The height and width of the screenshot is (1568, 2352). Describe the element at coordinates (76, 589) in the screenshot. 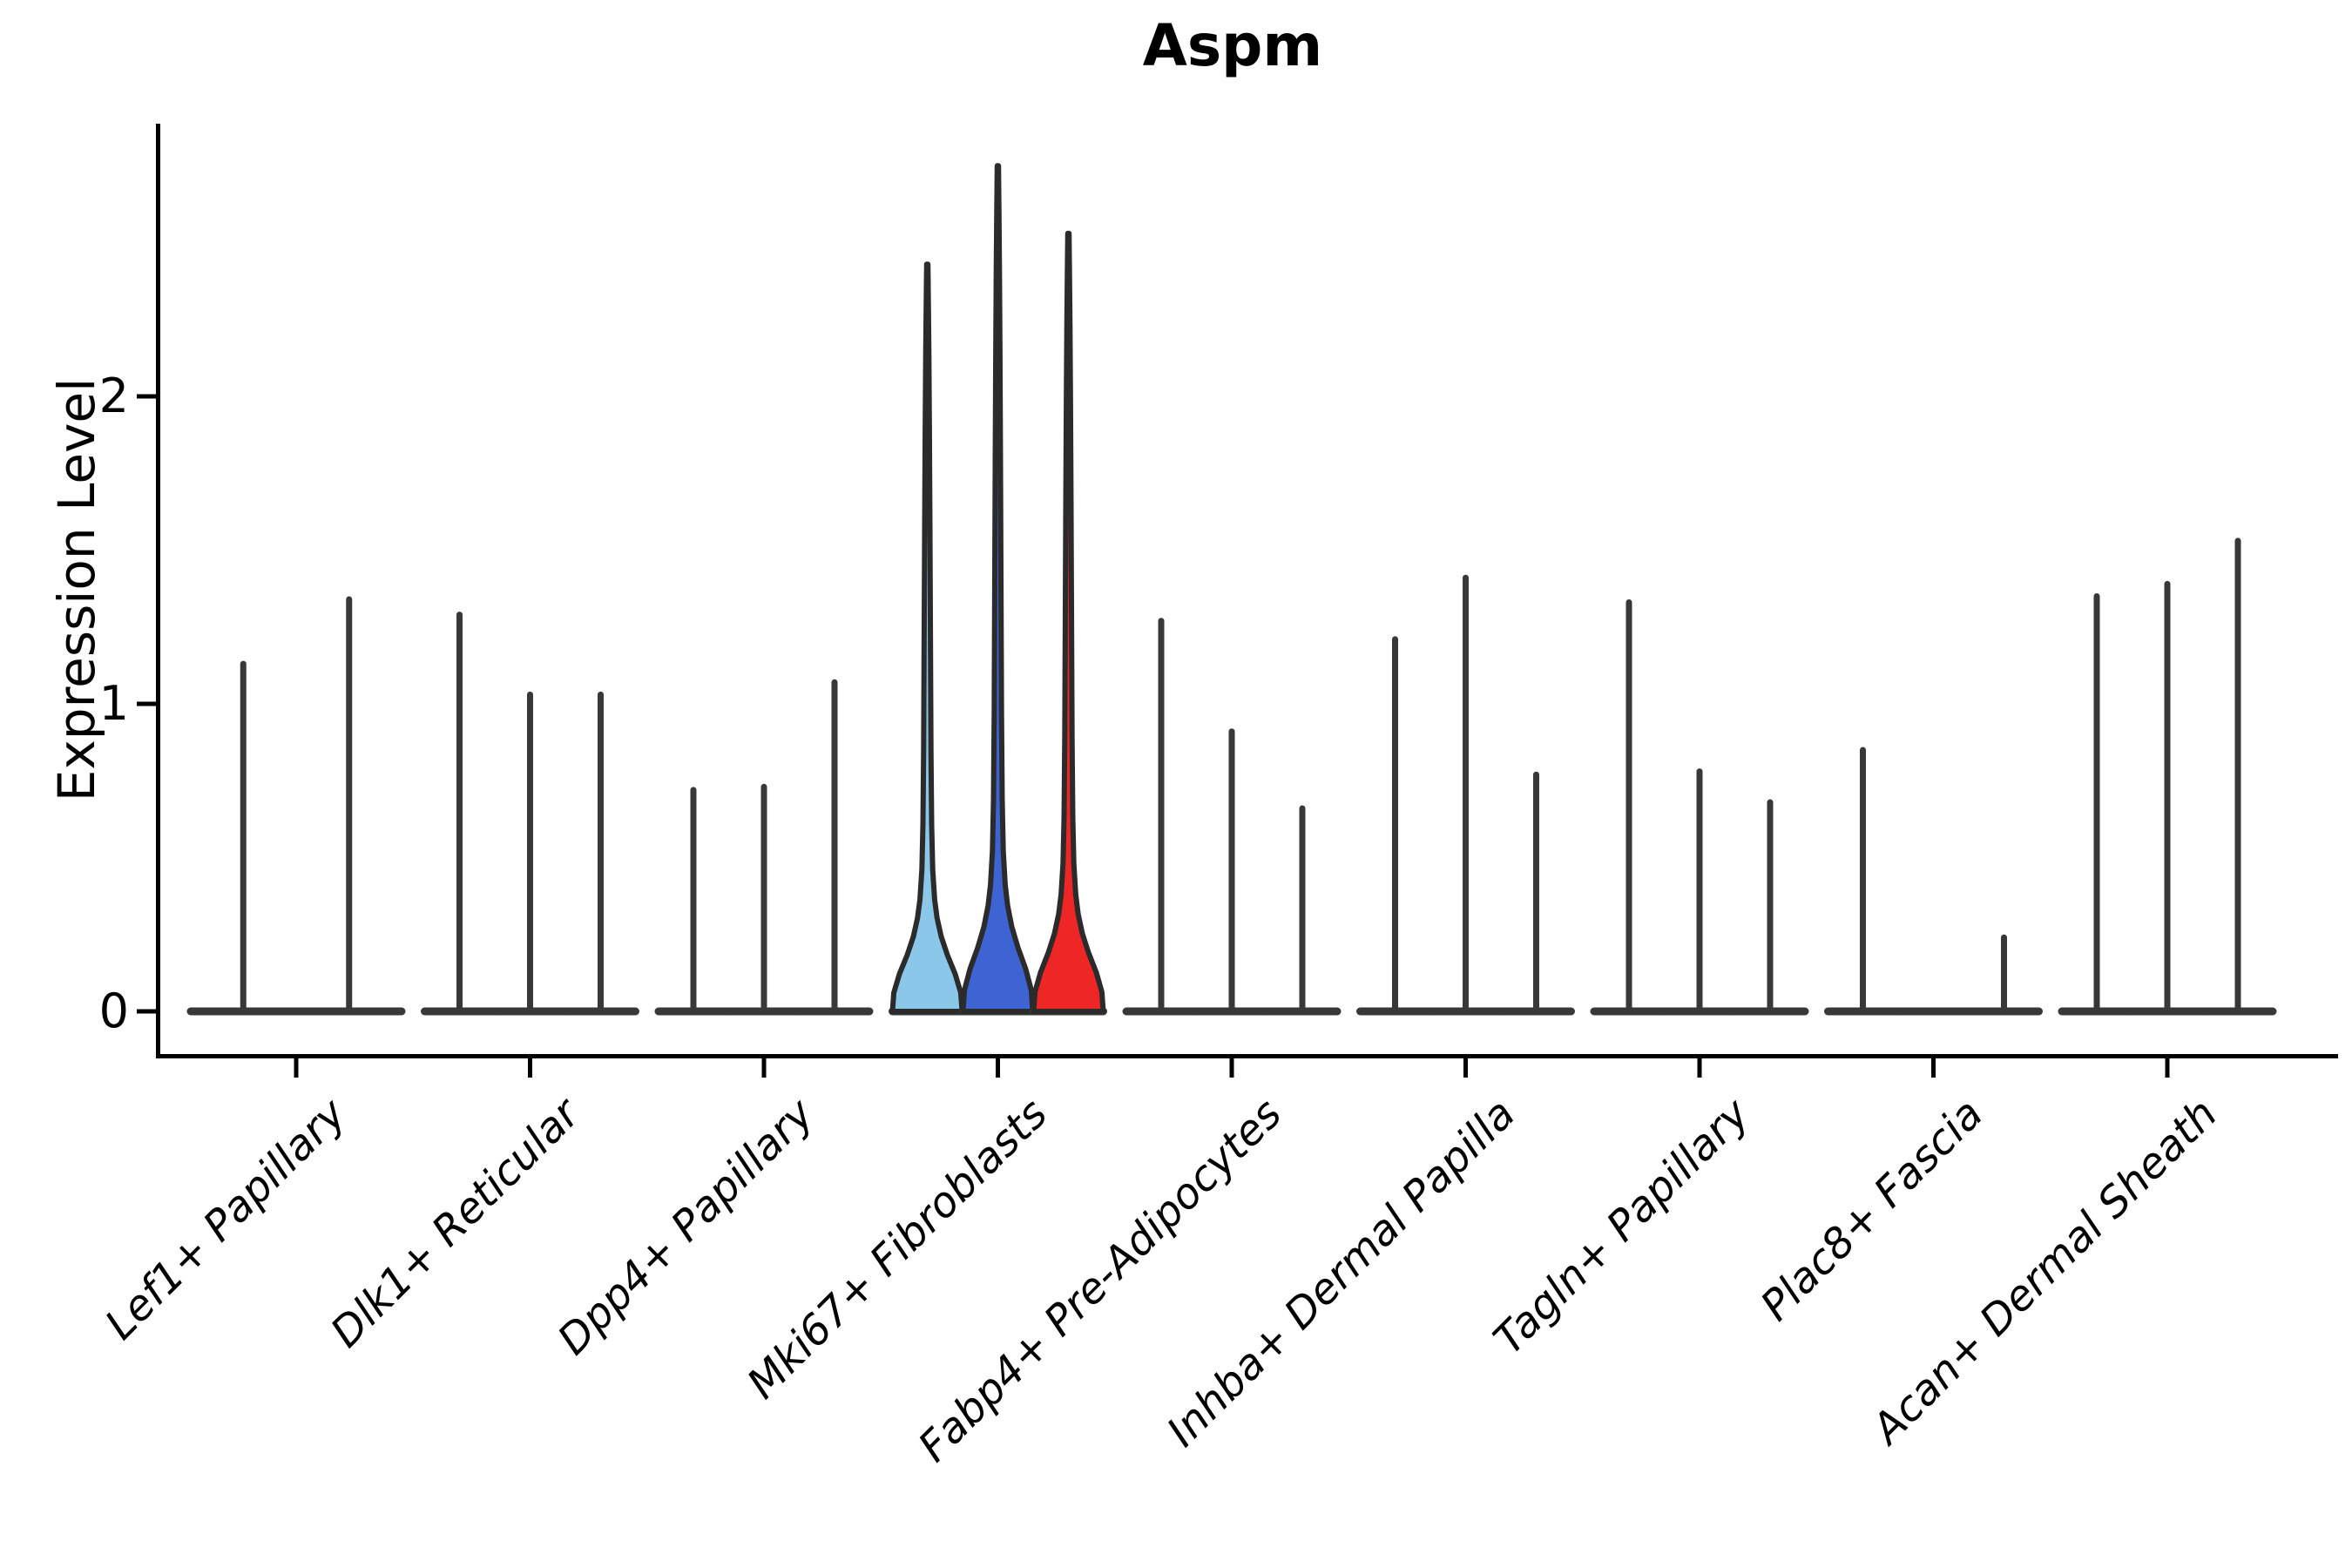

I see `y-axis-label: Expression Level` at that location.